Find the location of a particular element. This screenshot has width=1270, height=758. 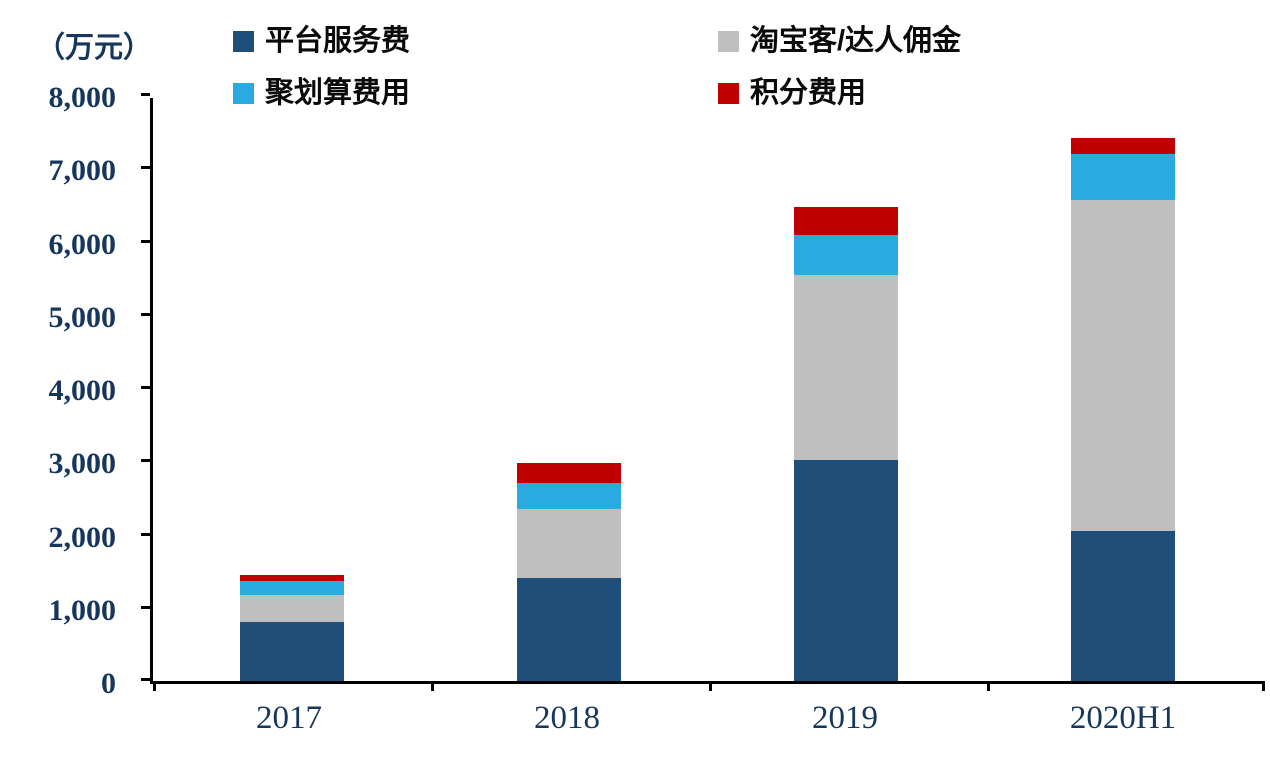

legend-swatch-taobaoke-commission is located at coordinates (728, 41).